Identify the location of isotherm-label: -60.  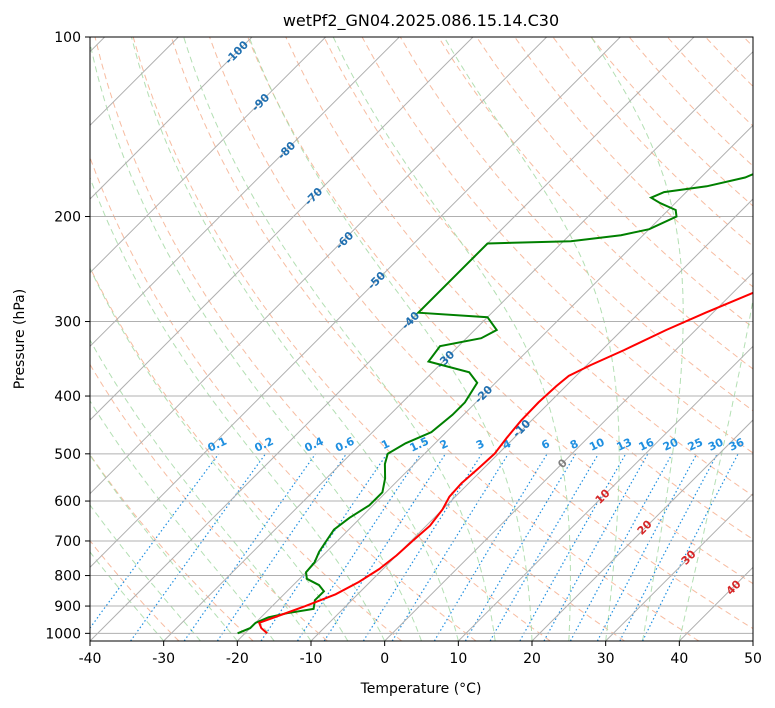
(344, 240).